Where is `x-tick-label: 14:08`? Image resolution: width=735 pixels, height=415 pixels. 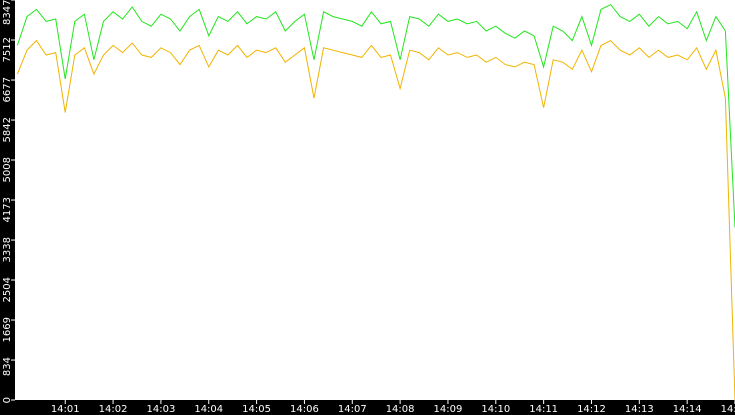 x-tick-label: 14:08 is located at coordinates (400, 409).